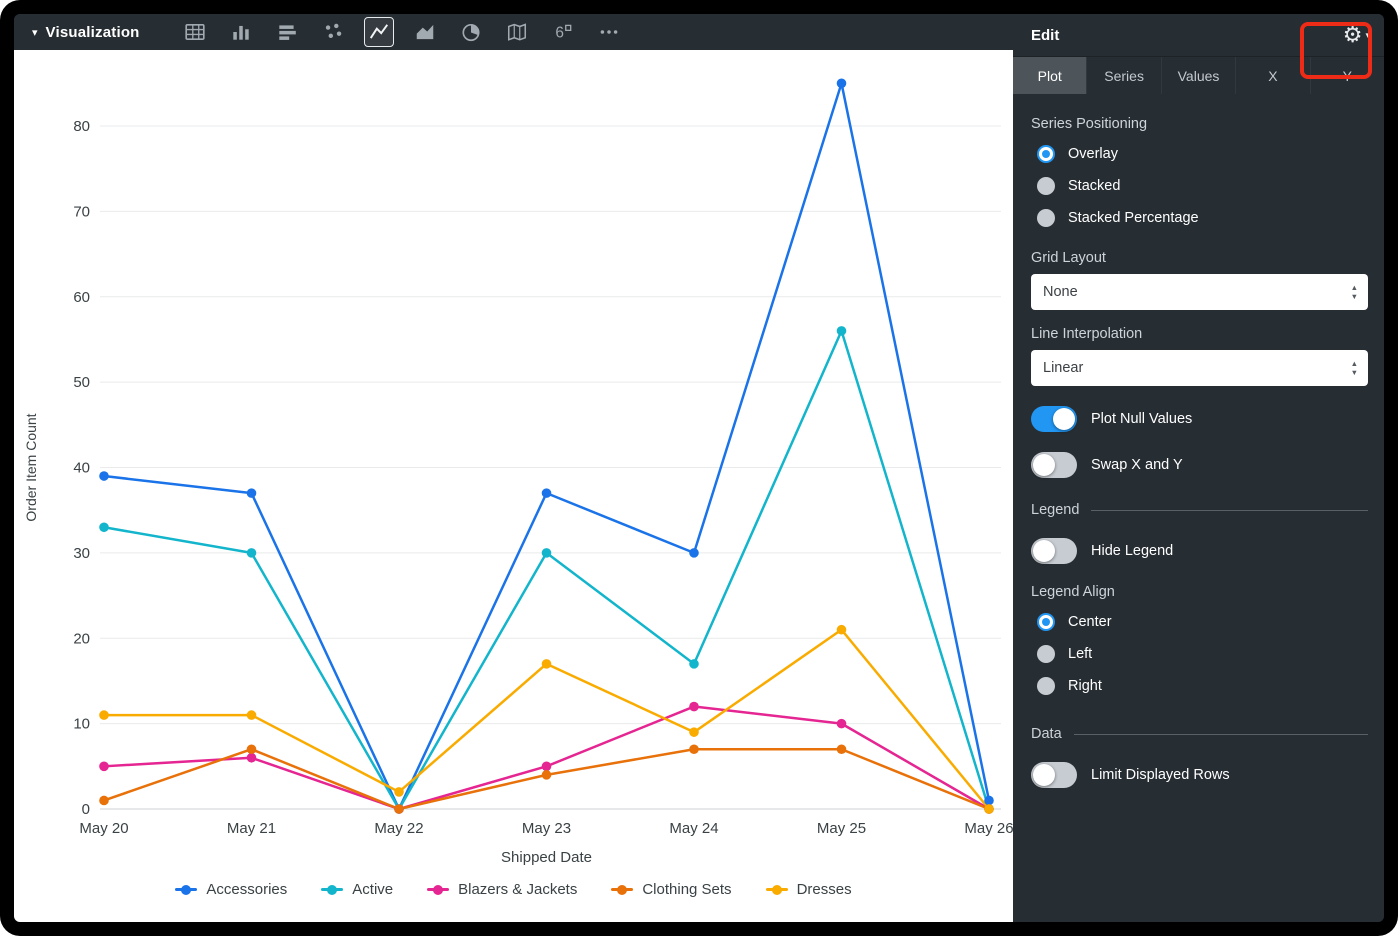  What do you see at coordinates (1046, 622) in the screenshot?
I see `radio-center` at bounding box center [1046, 622].